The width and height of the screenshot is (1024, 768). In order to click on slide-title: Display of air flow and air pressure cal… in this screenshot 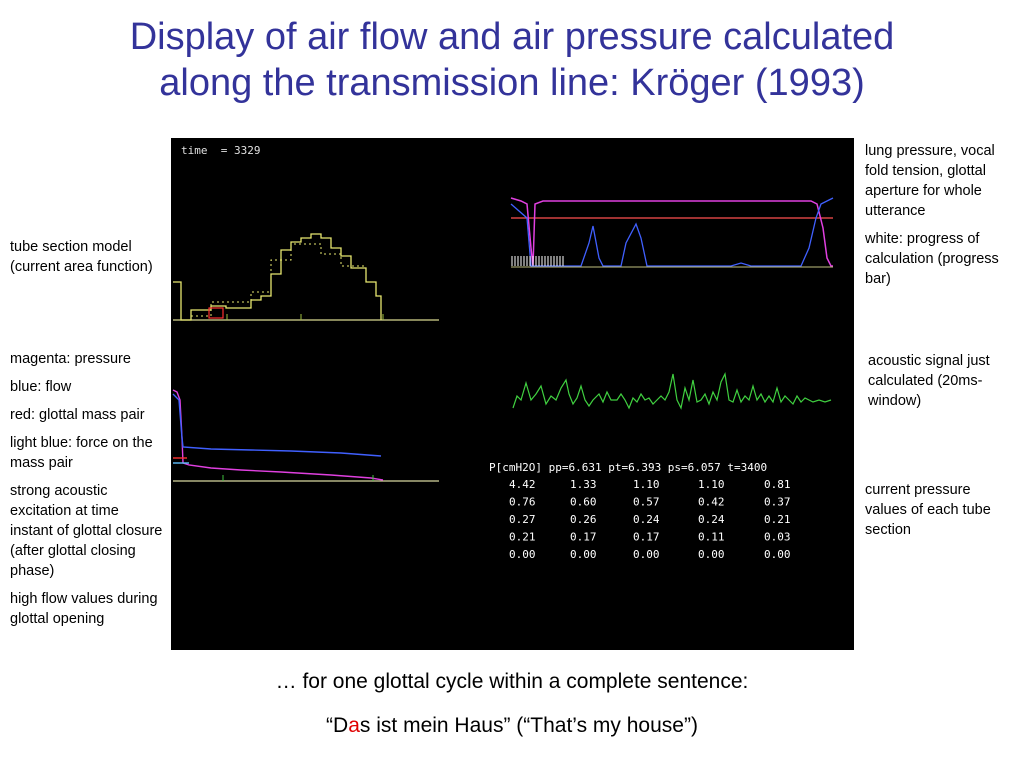, I will do `click(512, 60)`.